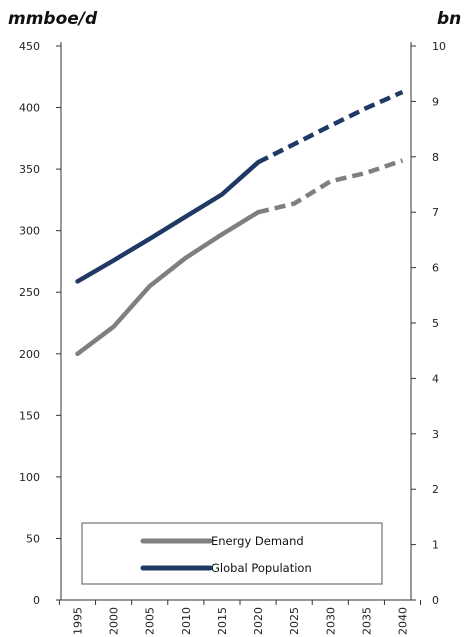  Describe the element at coordinates (435, 489) in the screenshot. I see `right-tick-label: 2` at that location.